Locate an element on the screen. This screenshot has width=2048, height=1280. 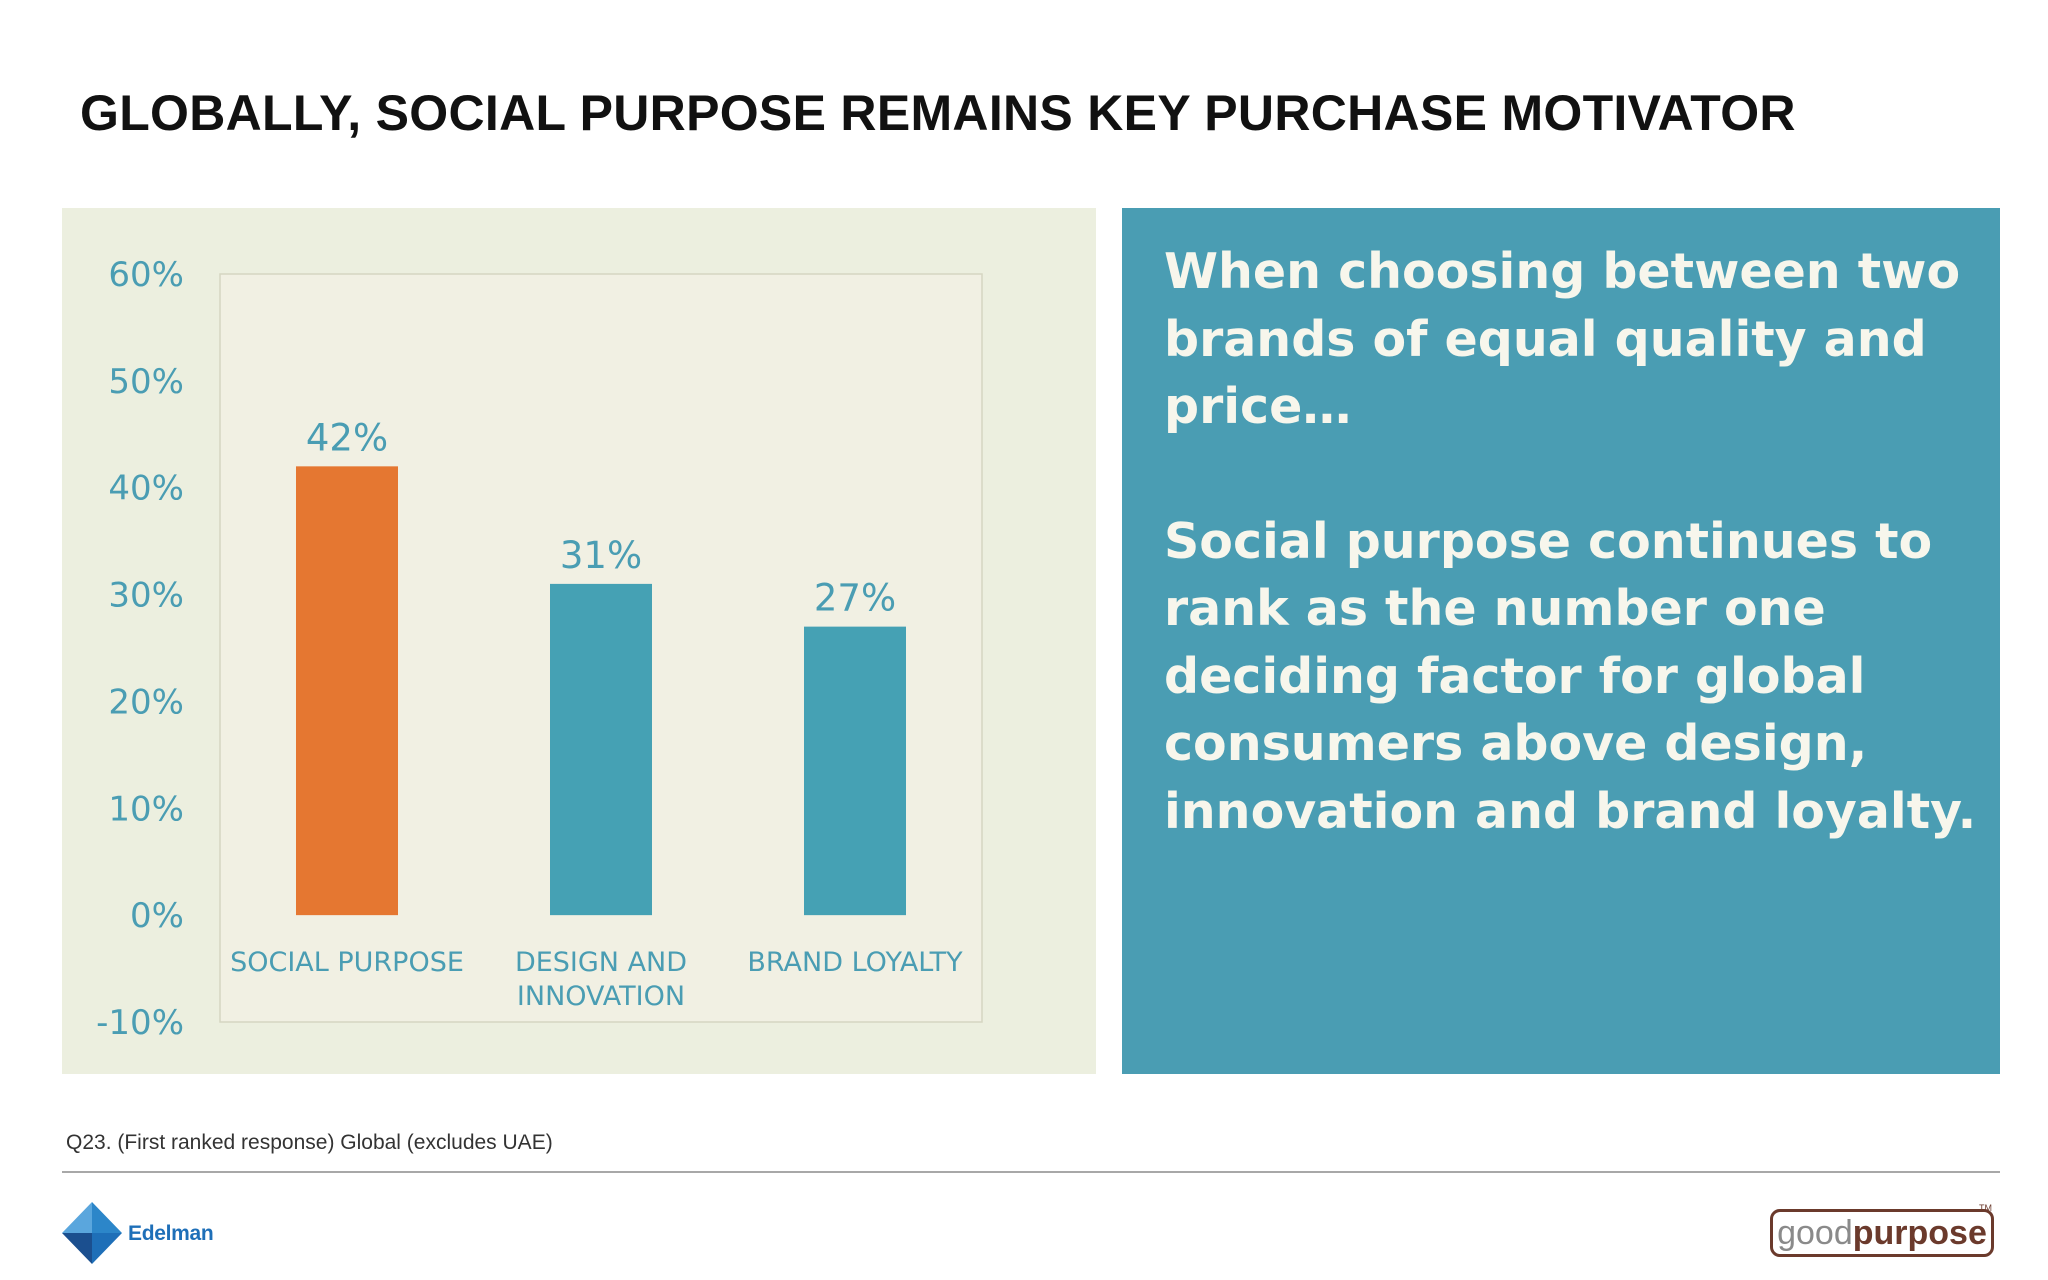
goodpurpose-logo: good purpose TM is located at coordinates (1882, 1230).